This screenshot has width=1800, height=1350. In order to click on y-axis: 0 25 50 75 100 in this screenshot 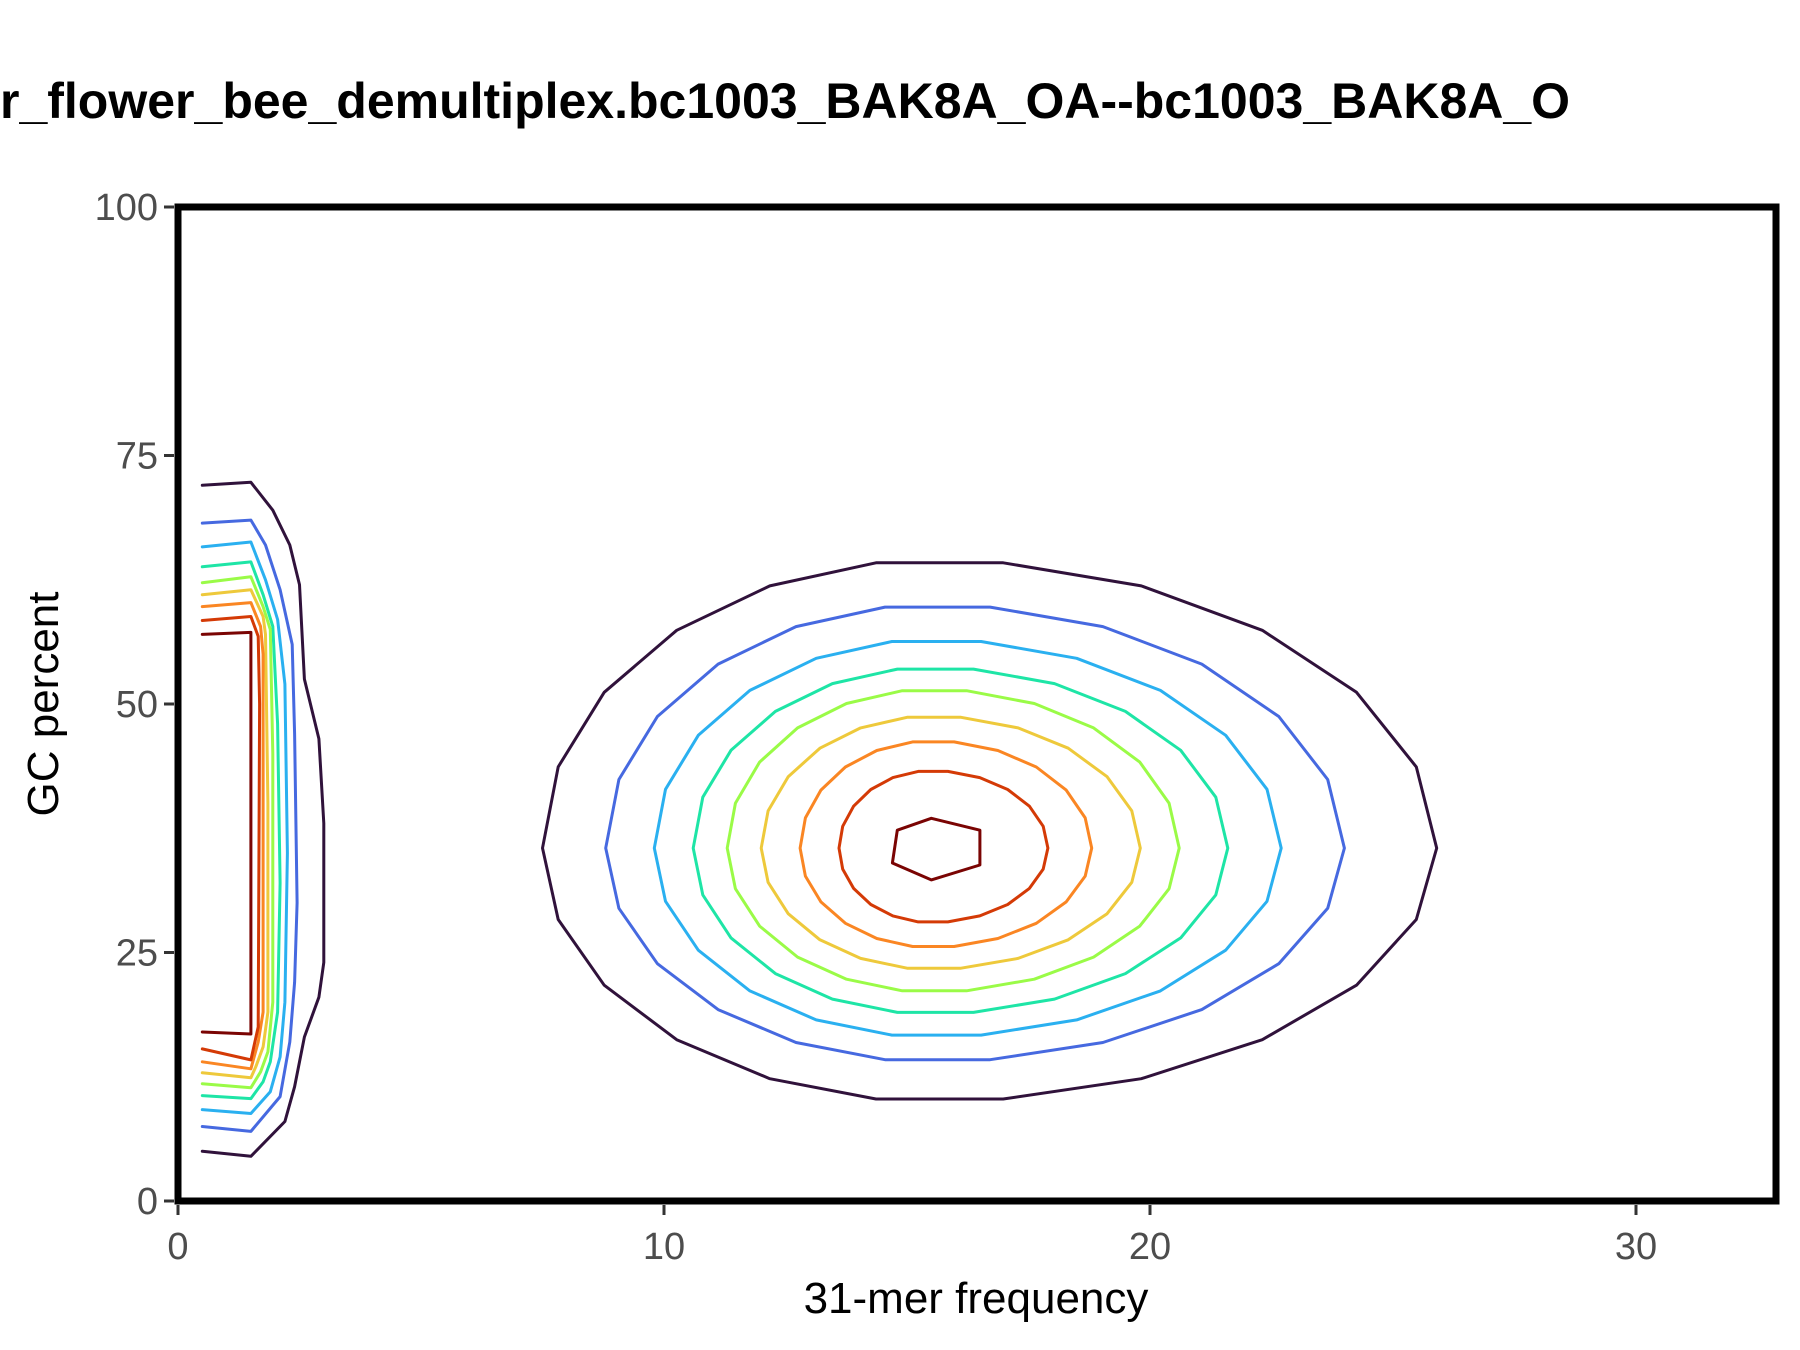, I will do `click(134, 705)`.